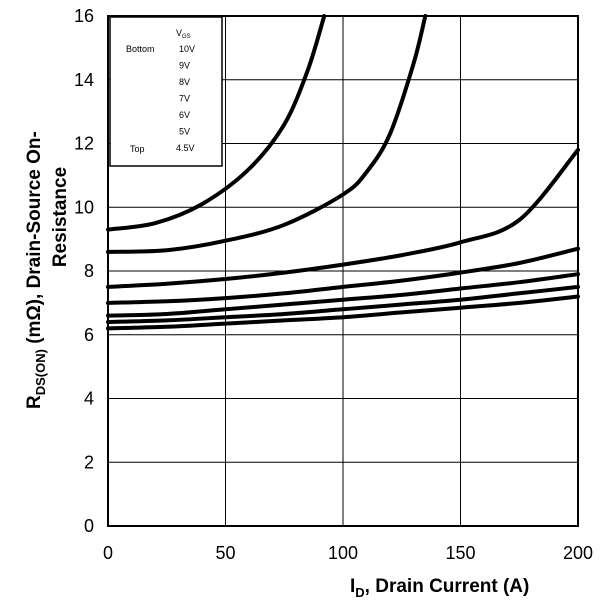 The image size is (611, 603). I want to click on y-tick-label: 8, so click(89, 271).